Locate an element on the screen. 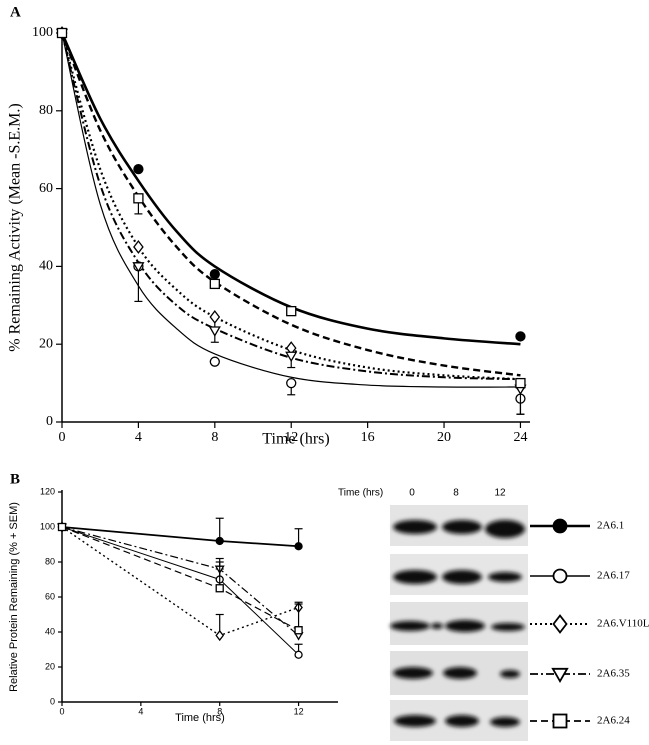 This screenshot has width=649, height=745. panel-label: A is located at coordinates (15, 12).